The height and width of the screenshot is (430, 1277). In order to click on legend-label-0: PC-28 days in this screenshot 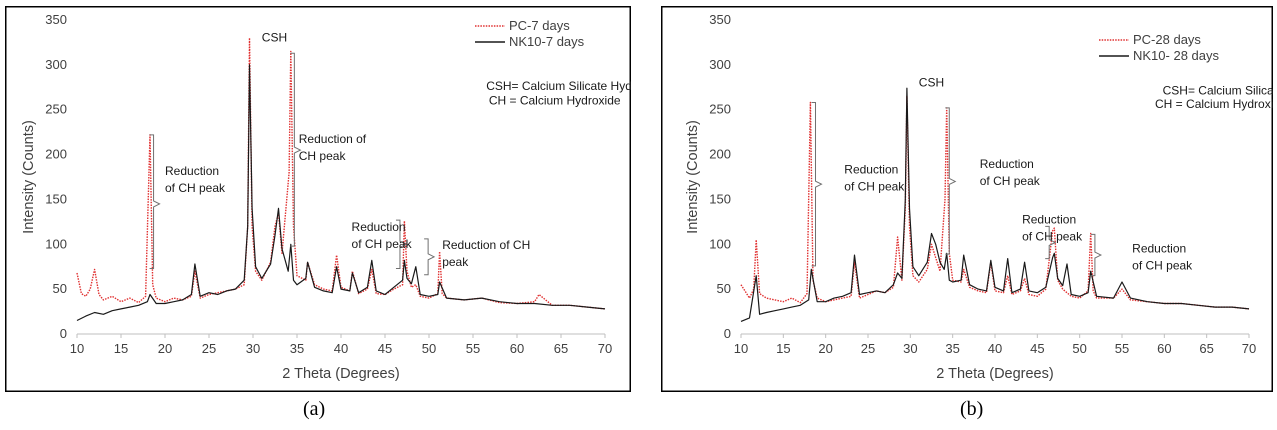, I will do `click(1167, 39)`.